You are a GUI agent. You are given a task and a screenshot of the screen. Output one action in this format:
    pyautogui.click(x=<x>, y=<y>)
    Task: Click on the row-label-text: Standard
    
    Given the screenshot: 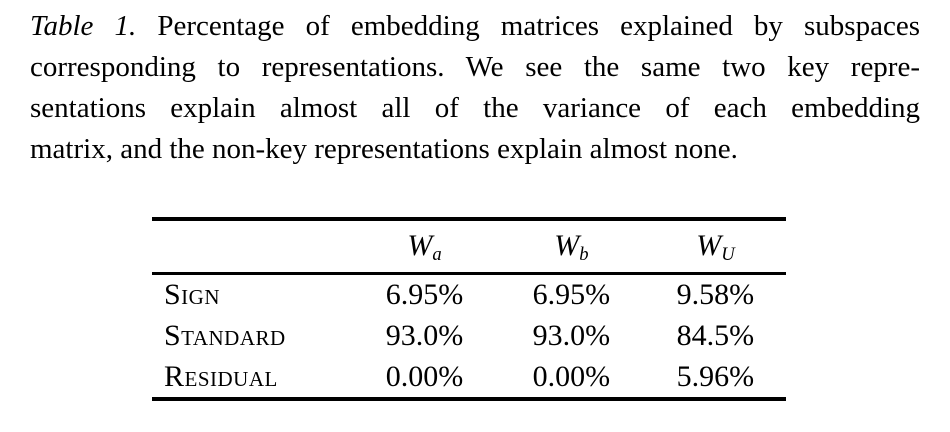 What is the action you would take?
    pyautogui.click(x=225, y=335)
    